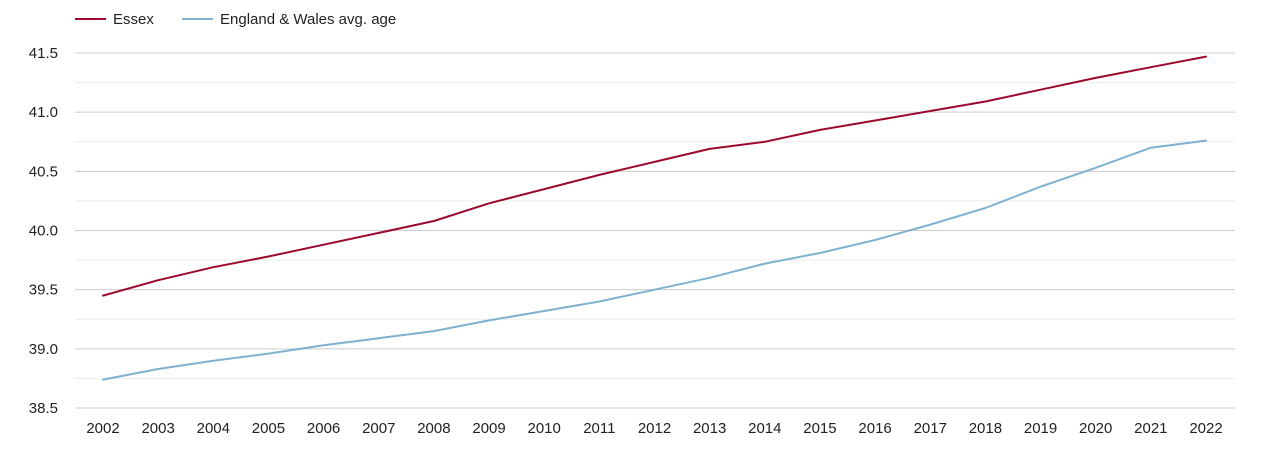 The image size is (1270, 450). I want to click on x-tick-label: 2015, so click(819, 428).